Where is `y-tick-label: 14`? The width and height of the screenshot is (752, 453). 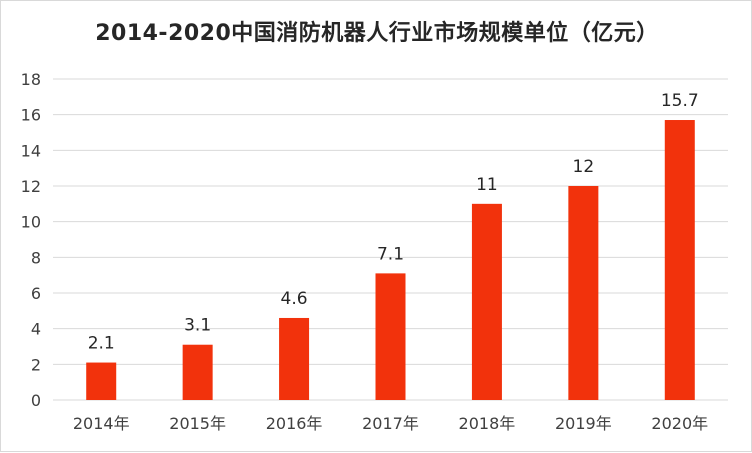
y-tick-label: 14 is located at coordinates (31, 150).